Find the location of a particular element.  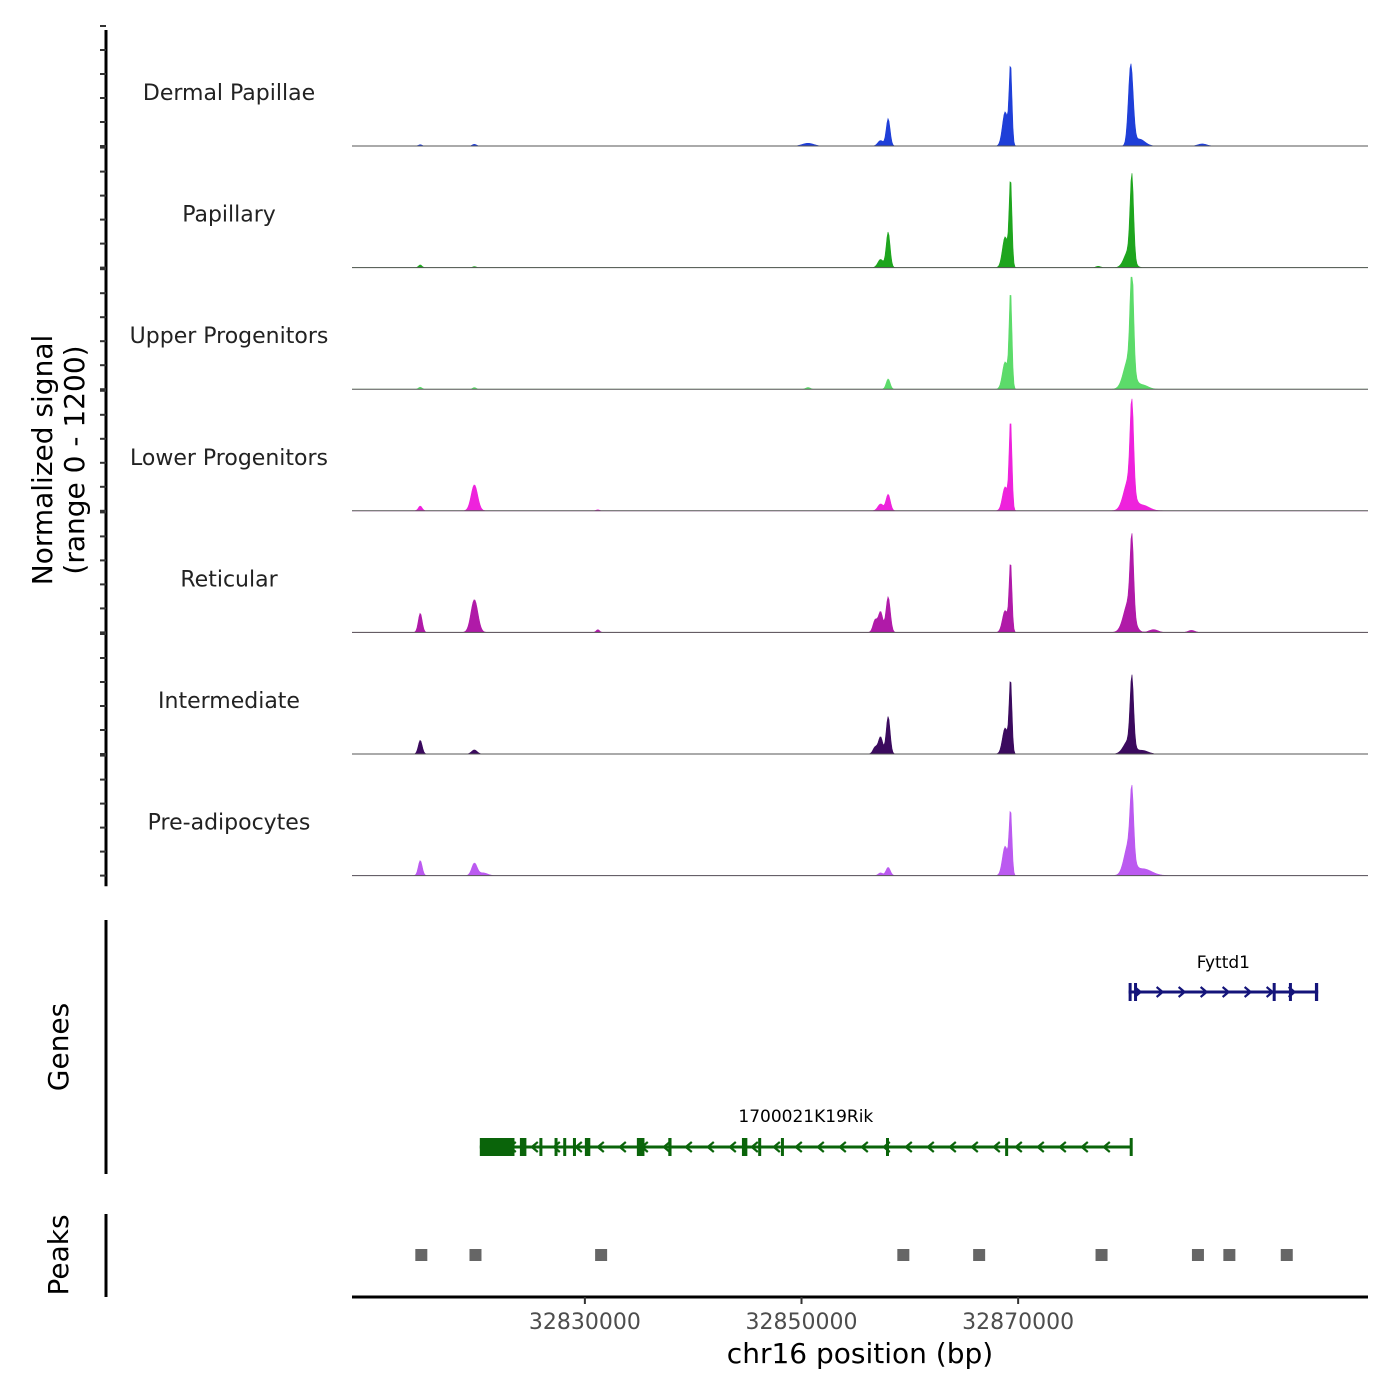

track-label: Lower Progenitors is located at coordinates (229, 458).